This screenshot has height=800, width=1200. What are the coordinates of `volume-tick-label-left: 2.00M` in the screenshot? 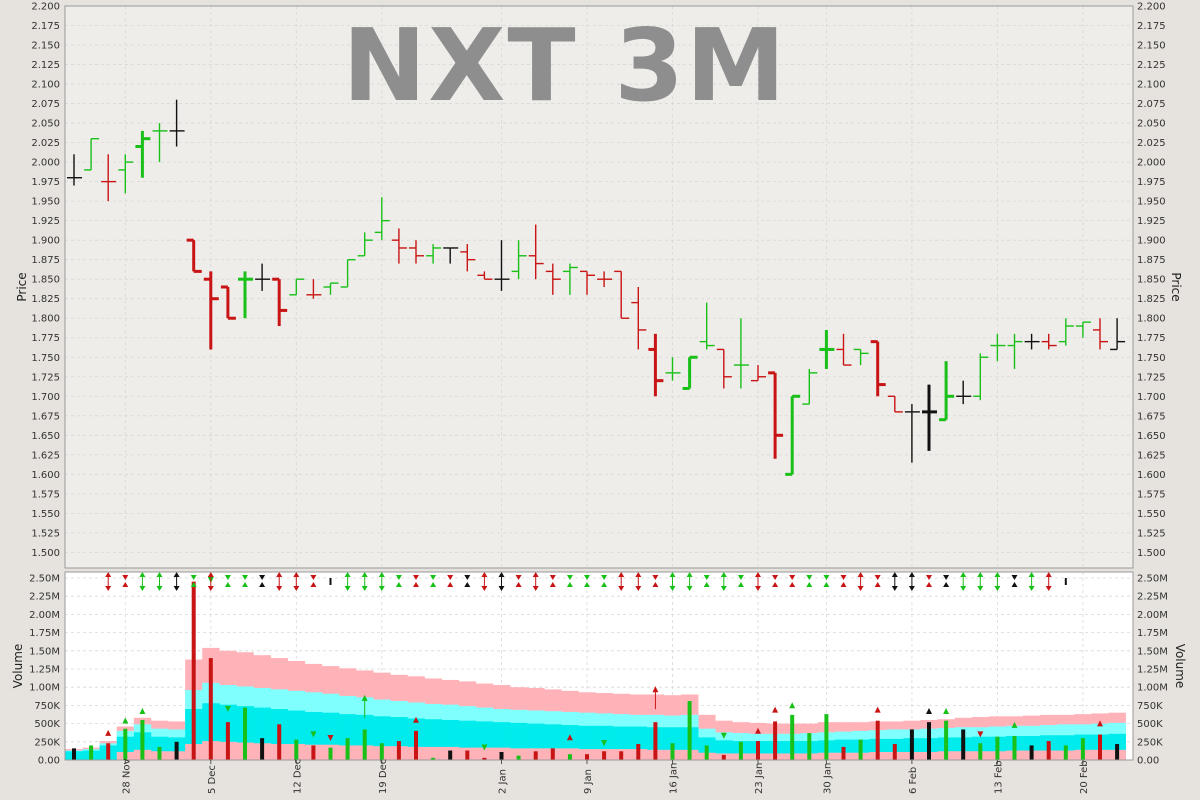 It's located at (44, 615).